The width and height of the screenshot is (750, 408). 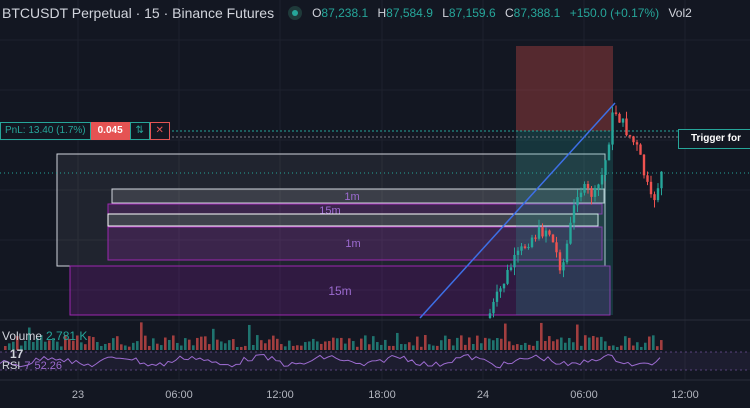 I want to click on position-stop-area, so click(x=564, y=88).